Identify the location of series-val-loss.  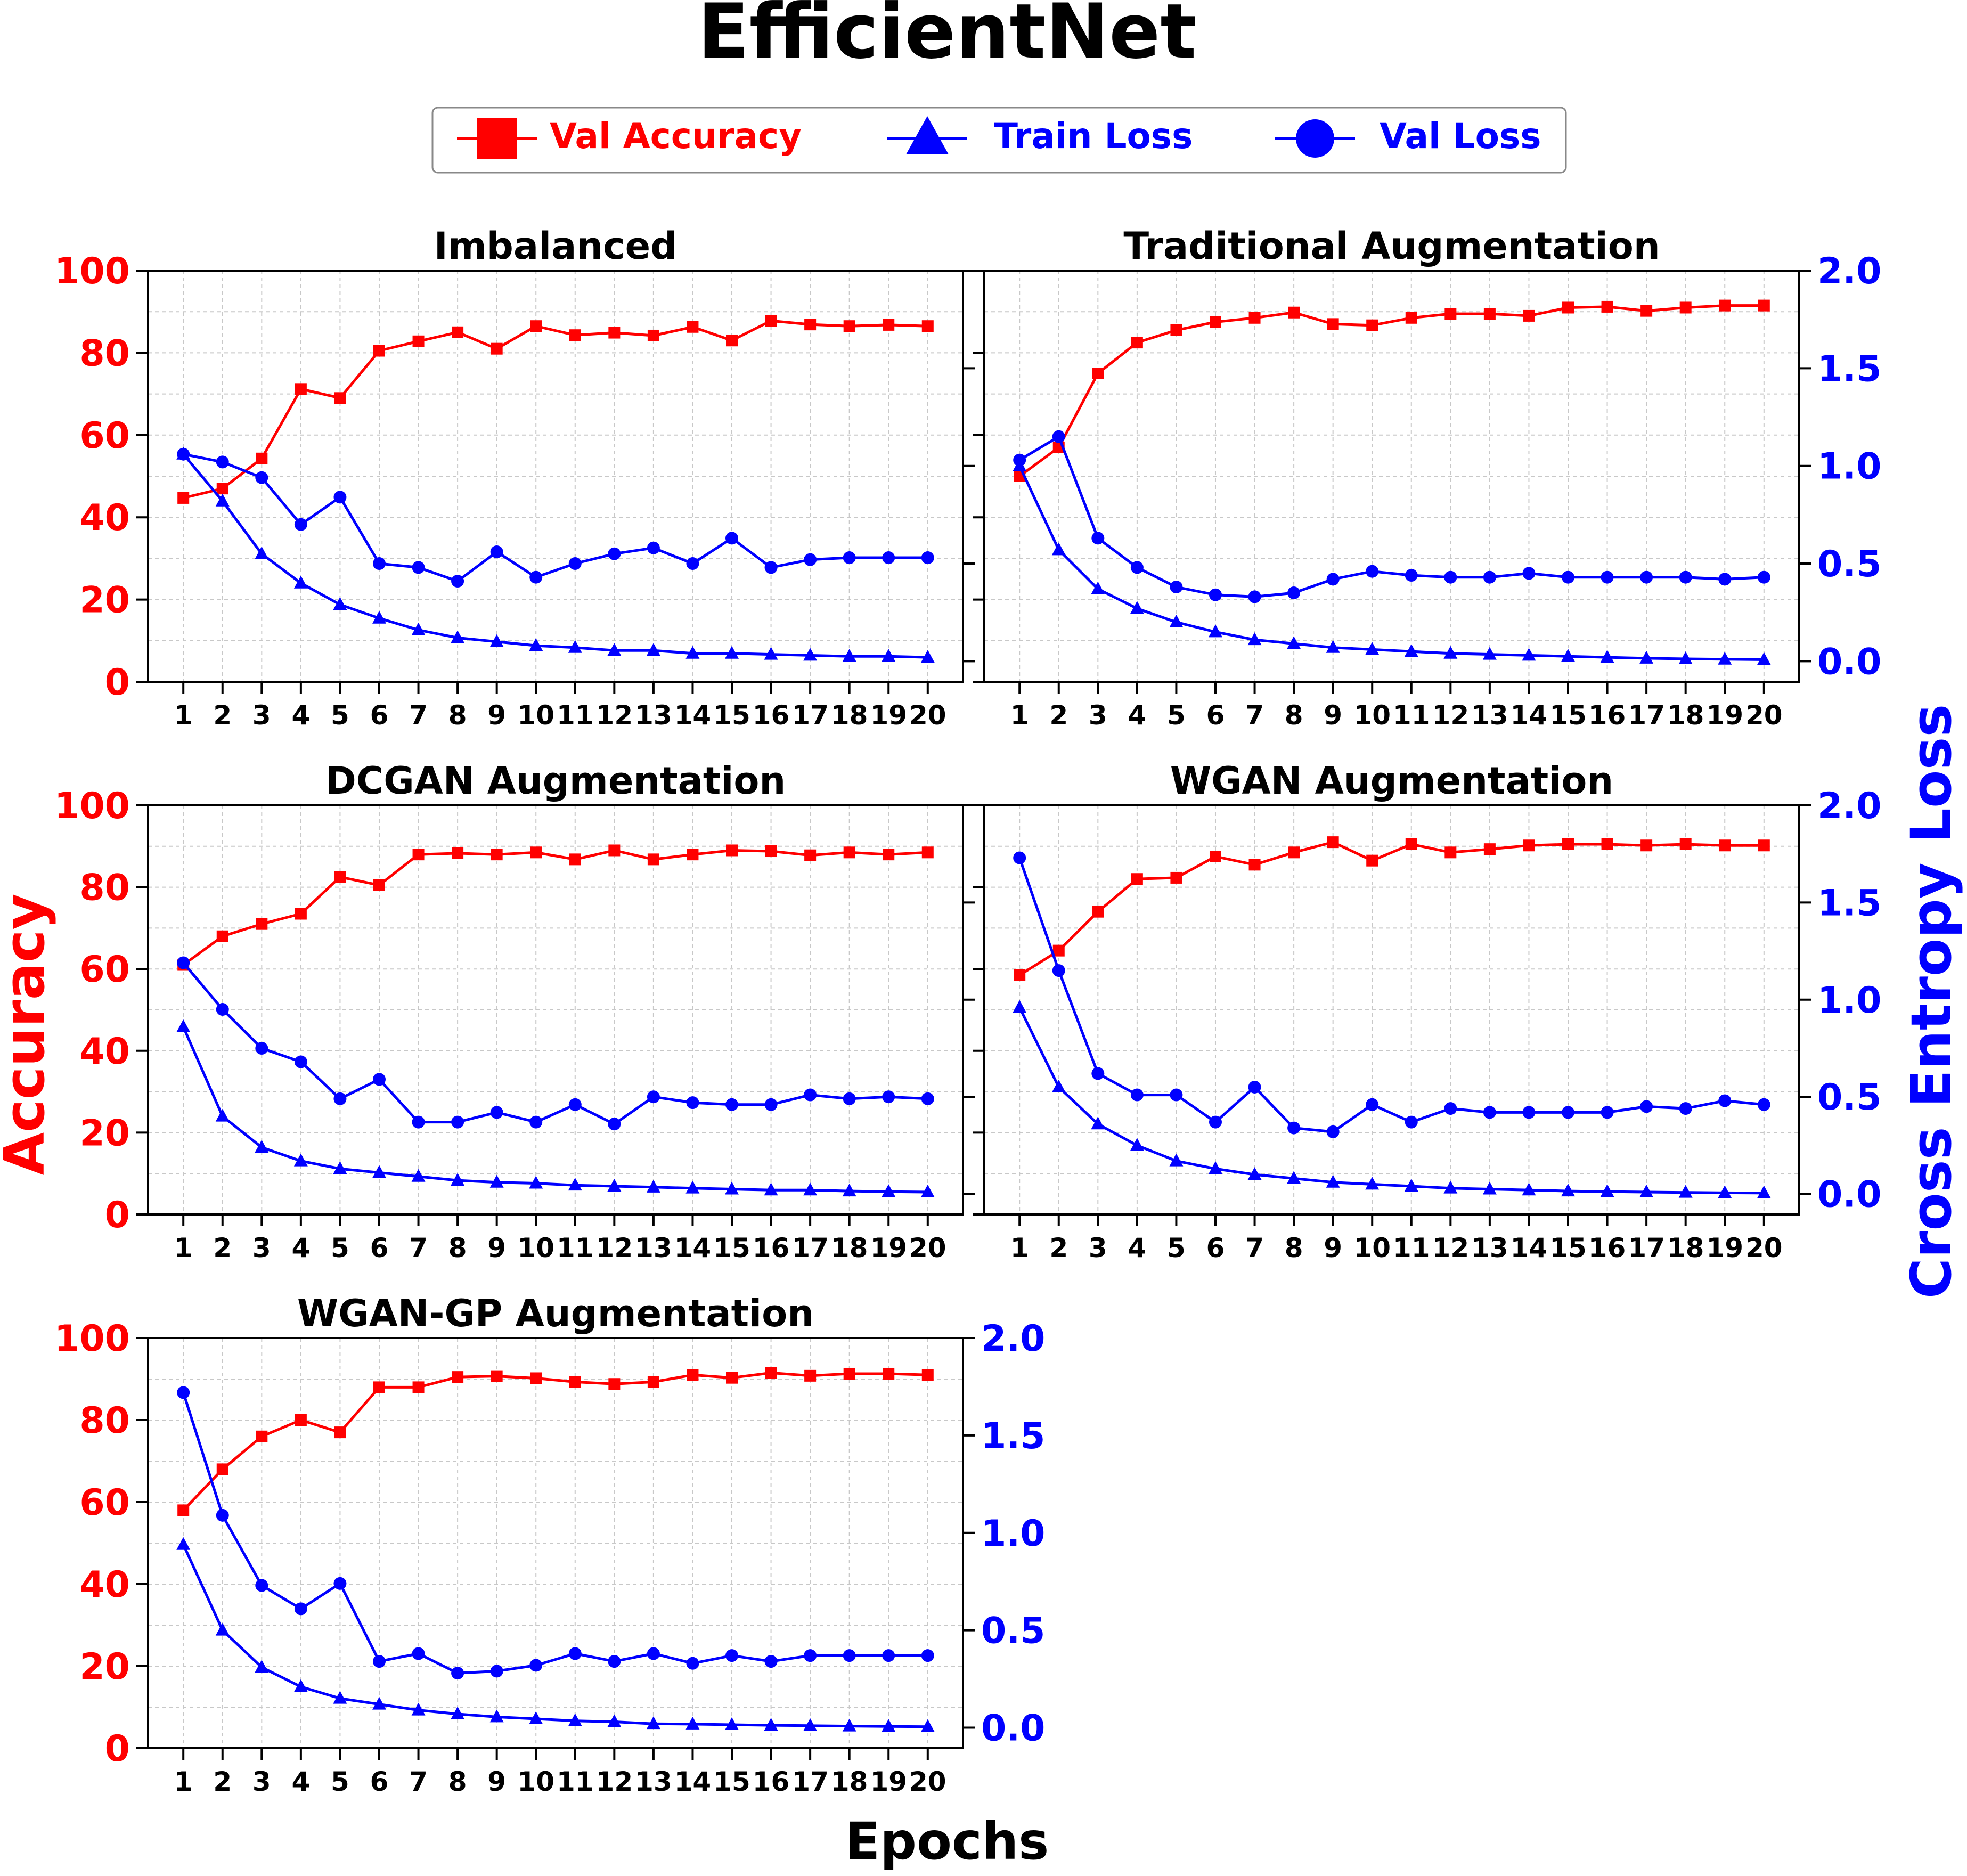
(555, 1533).